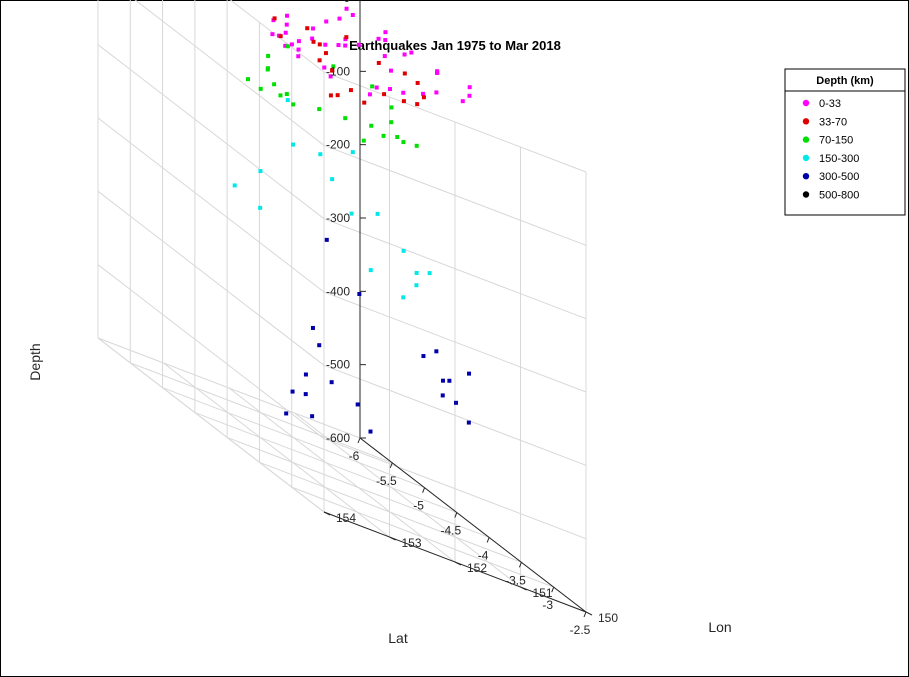 The image size is (909, 677). Describe the element at coordinates (338, 218) in the screenshot. I see `z-tick-label-3: -300` at that location.